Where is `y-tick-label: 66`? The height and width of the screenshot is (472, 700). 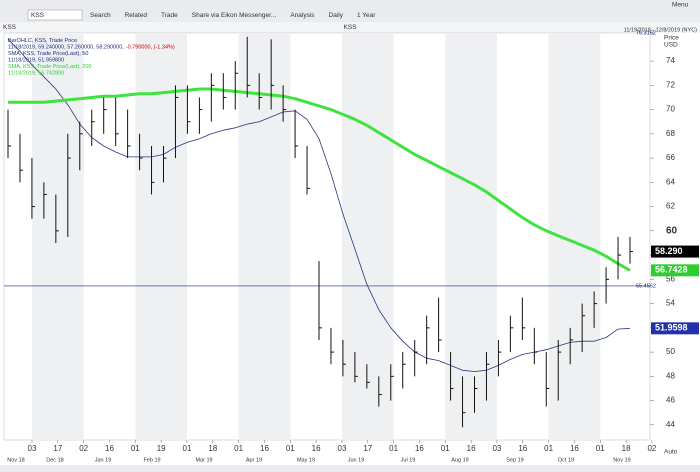 y-tick-label: 66 is located at coordinates (670, 157).